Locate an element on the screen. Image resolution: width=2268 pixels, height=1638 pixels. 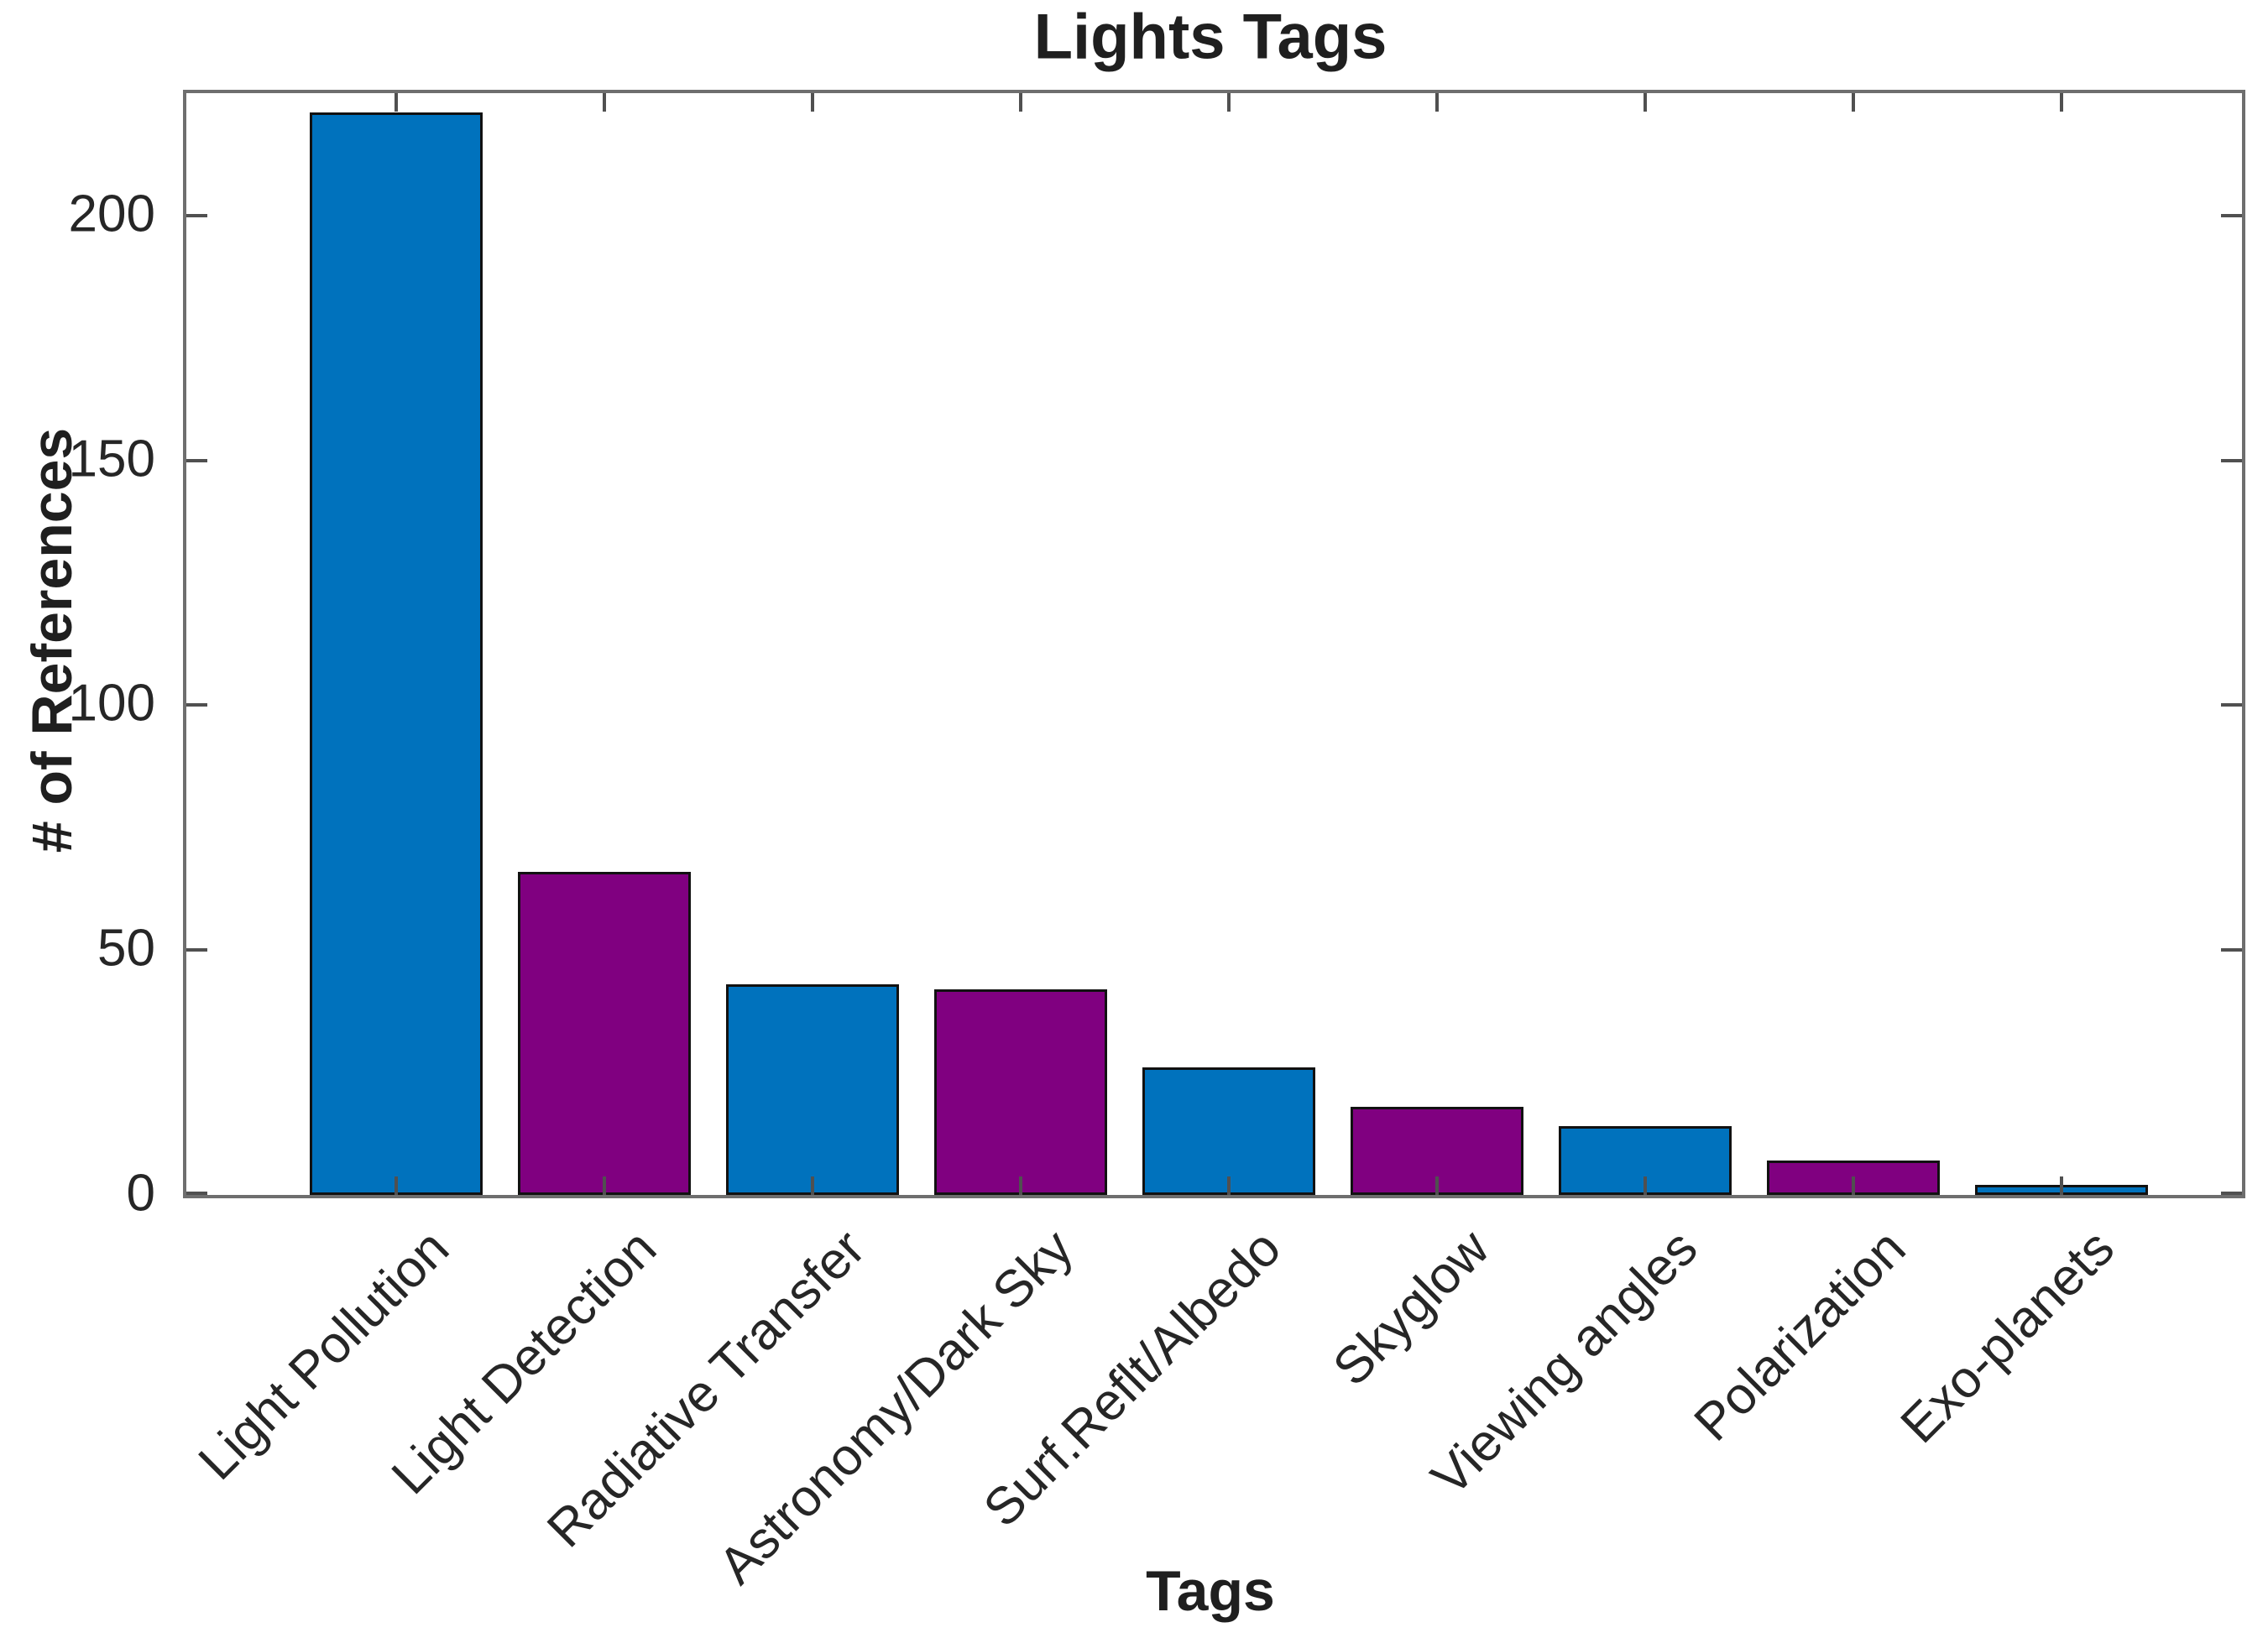
bar-light-pollution is located at coordinates (396, 653).